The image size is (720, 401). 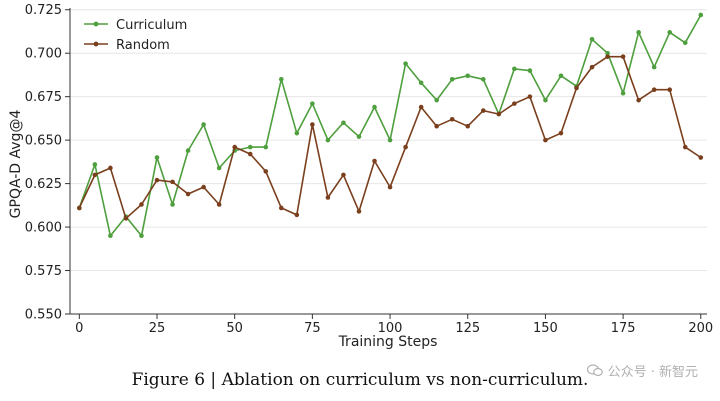 I want to click on y-tick-label-5: 0.675, so click(x=43, y=97).